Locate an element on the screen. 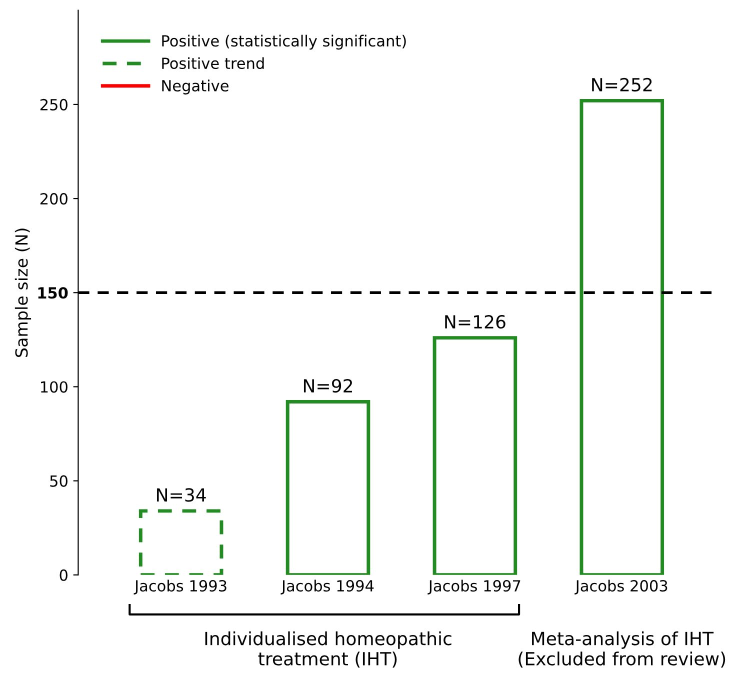 Image resolution: width=752 pixels, height=691 pixels. legend-label: Positive trend is located at coordinates (213, 63).